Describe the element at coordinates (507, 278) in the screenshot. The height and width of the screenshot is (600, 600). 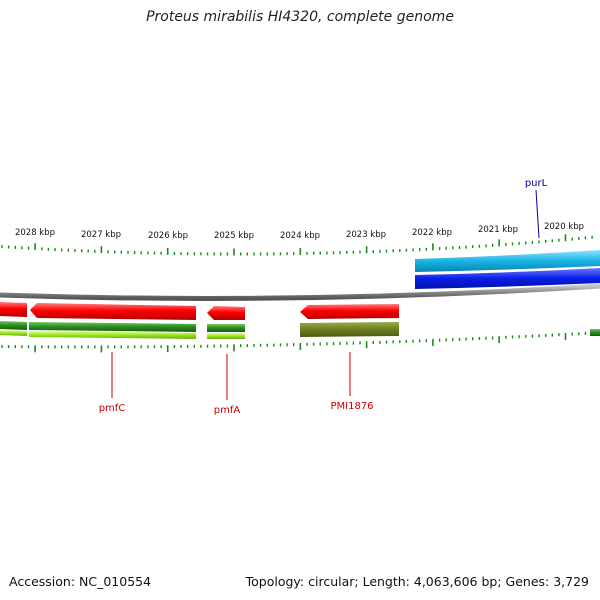
I see `forward-gene-blue` at that location.